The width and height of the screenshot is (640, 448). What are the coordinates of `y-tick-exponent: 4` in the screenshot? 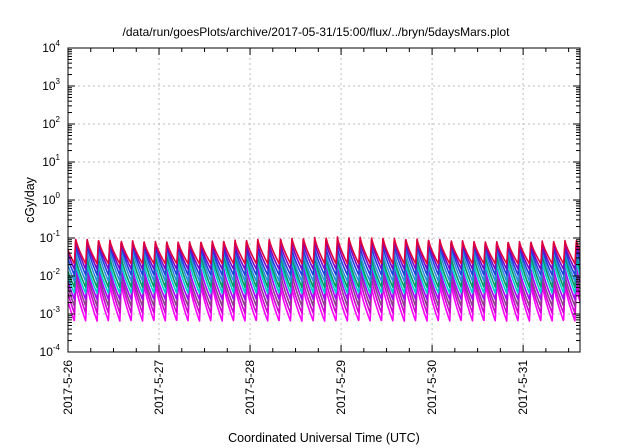 It's located at (58, 43).